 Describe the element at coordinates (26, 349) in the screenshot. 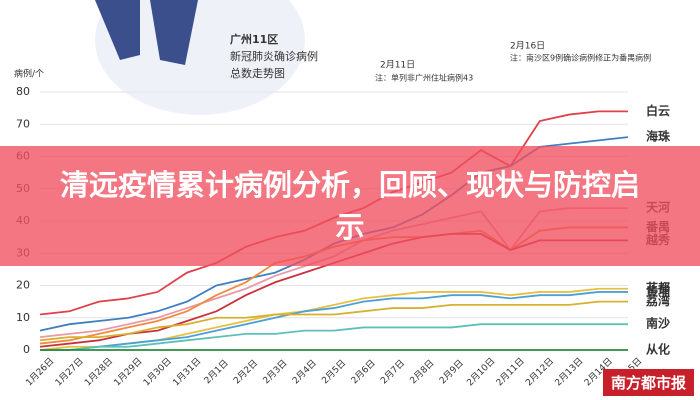

I see `y-tick-label: 0` at that location.